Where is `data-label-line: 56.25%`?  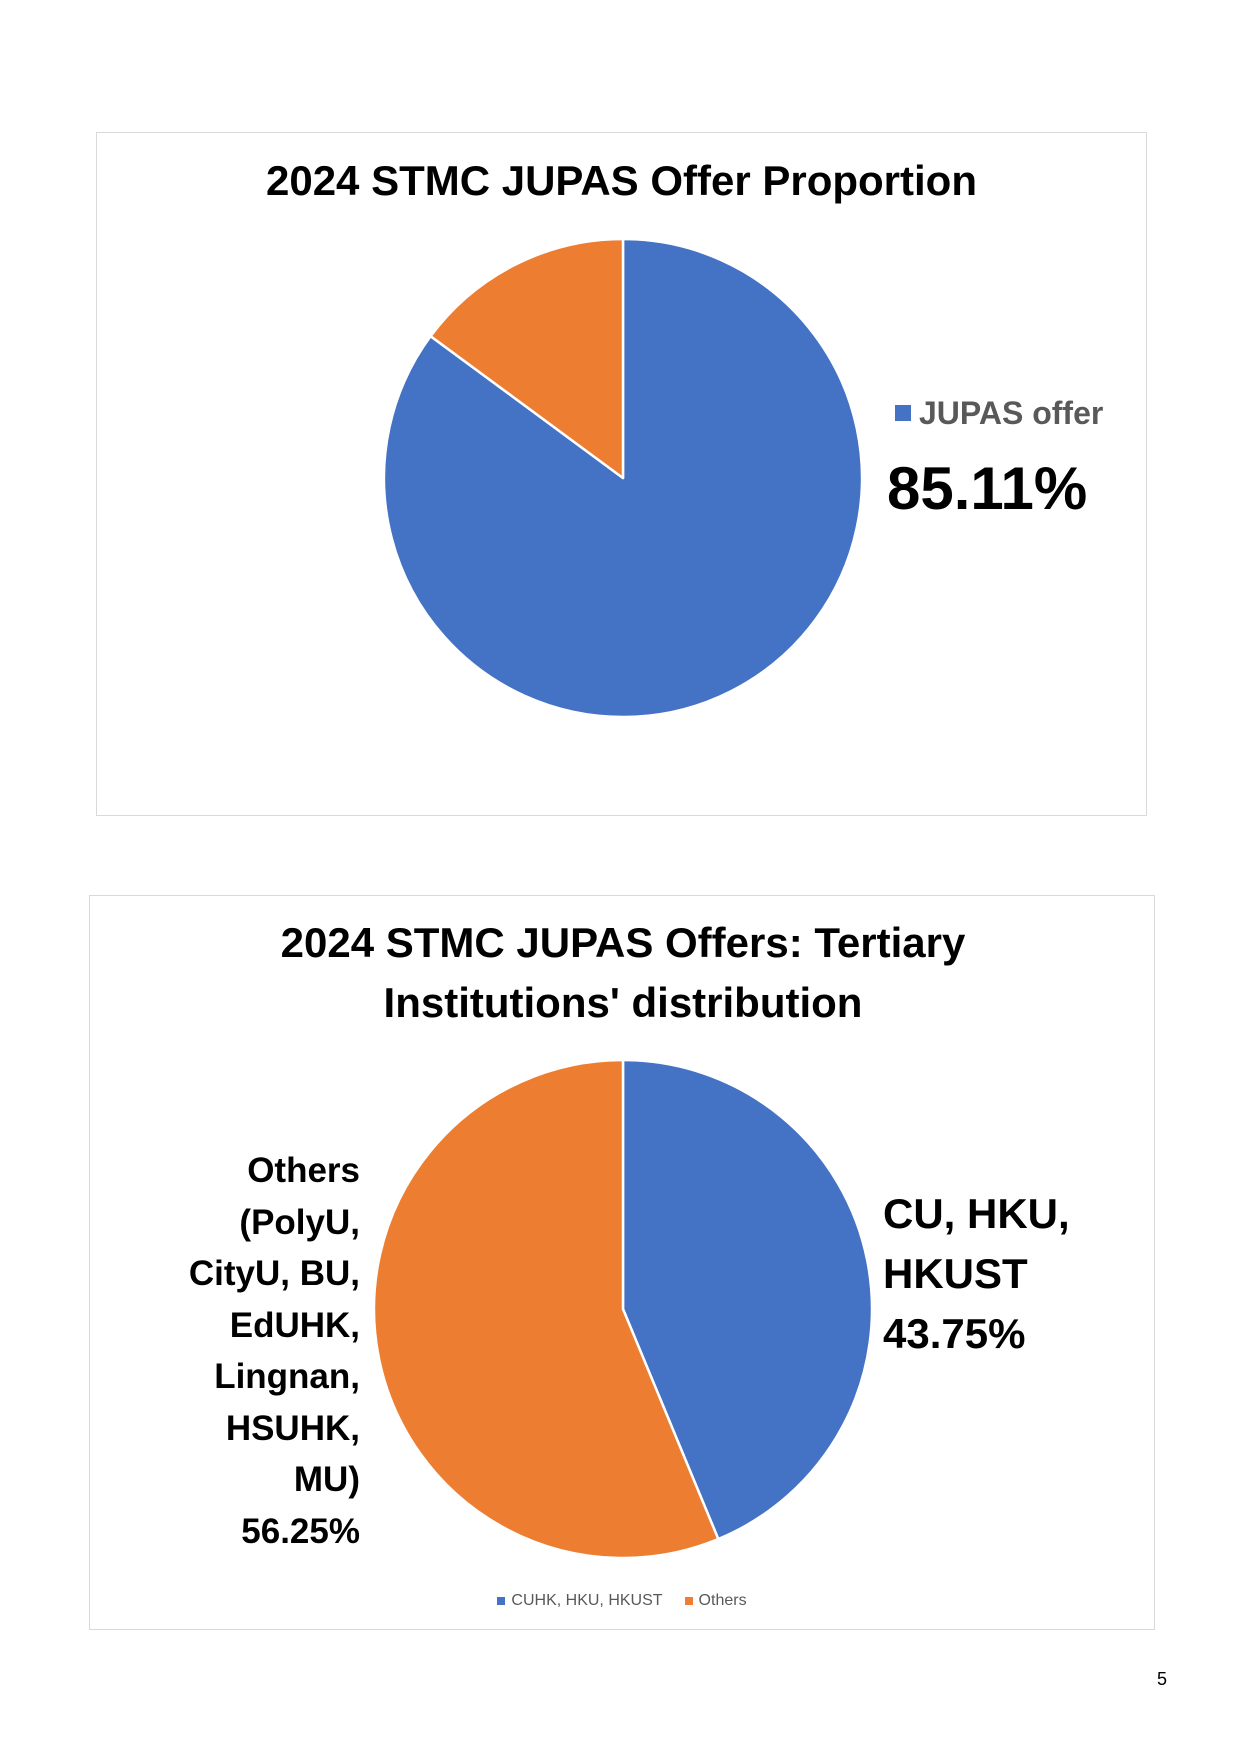
data-label-line: 56.25% is located at coordinates (300, 1531).